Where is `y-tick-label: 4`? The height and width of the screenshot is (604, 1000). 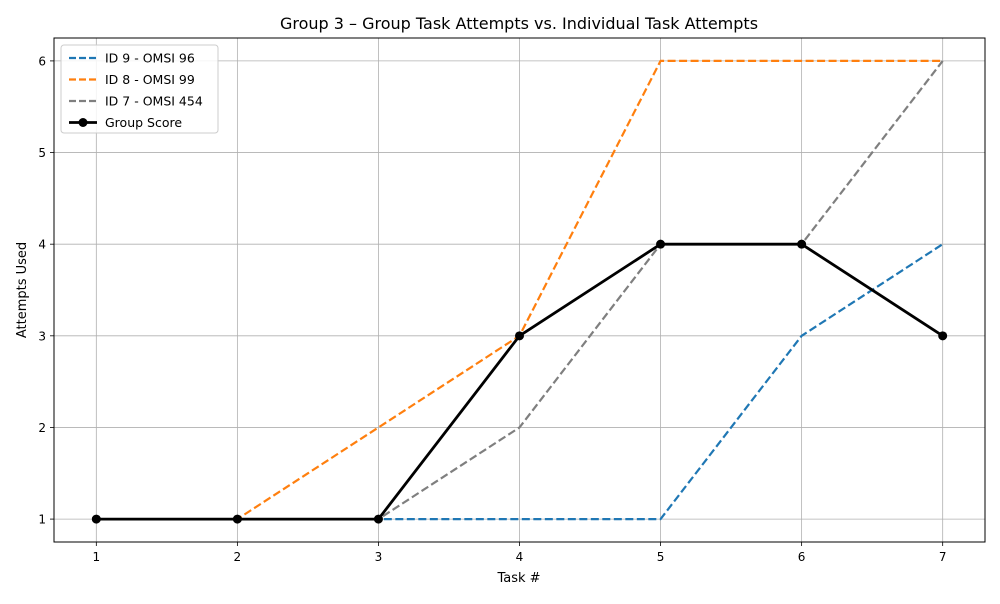 y-tick-label: 4 is located at coordinates (42, 245).